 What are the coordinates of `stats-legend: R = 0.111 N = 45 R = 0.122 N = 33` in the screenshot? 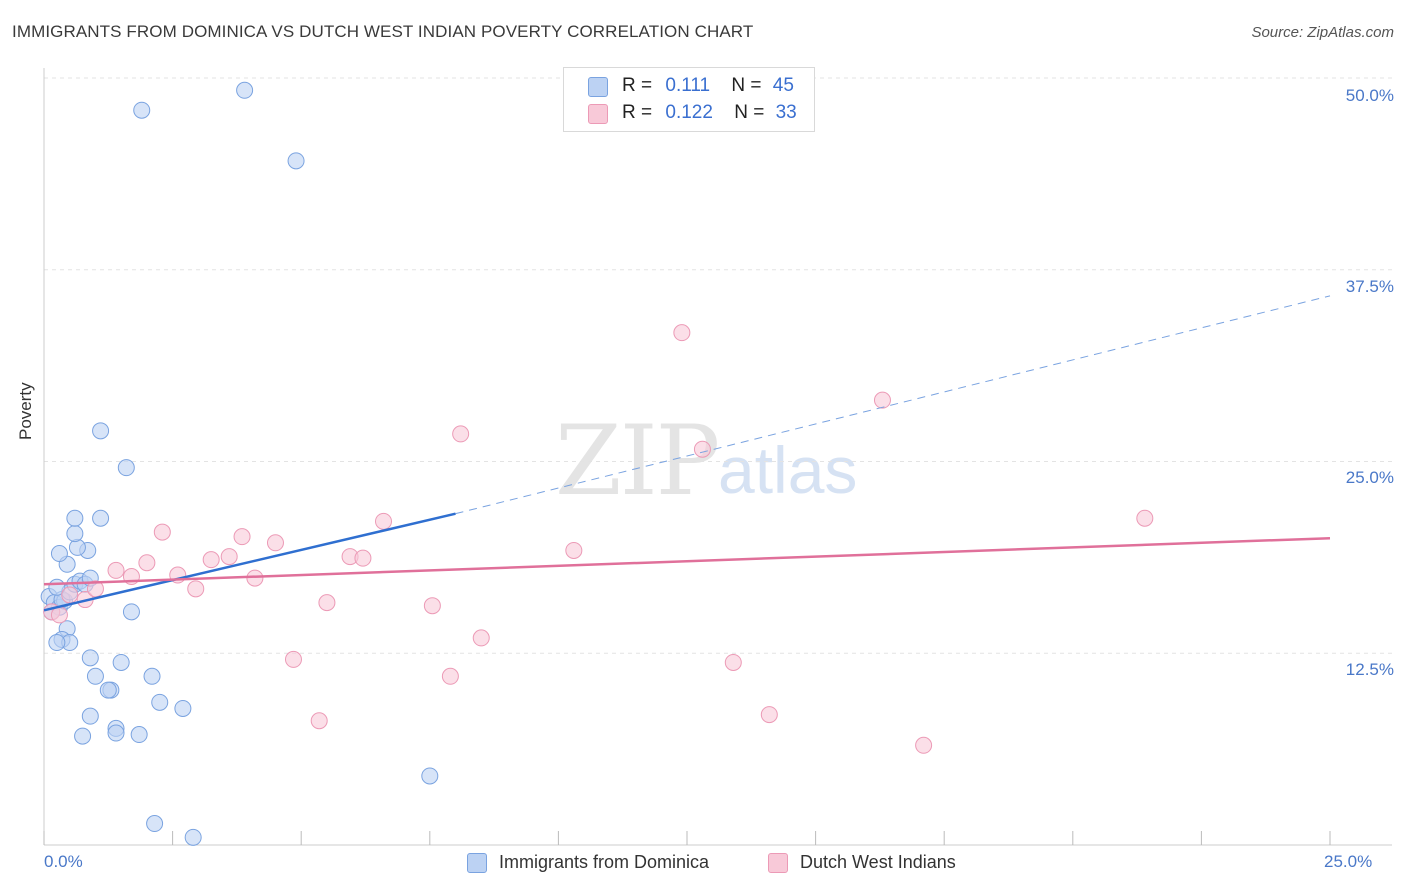 It's located at (689, 99).